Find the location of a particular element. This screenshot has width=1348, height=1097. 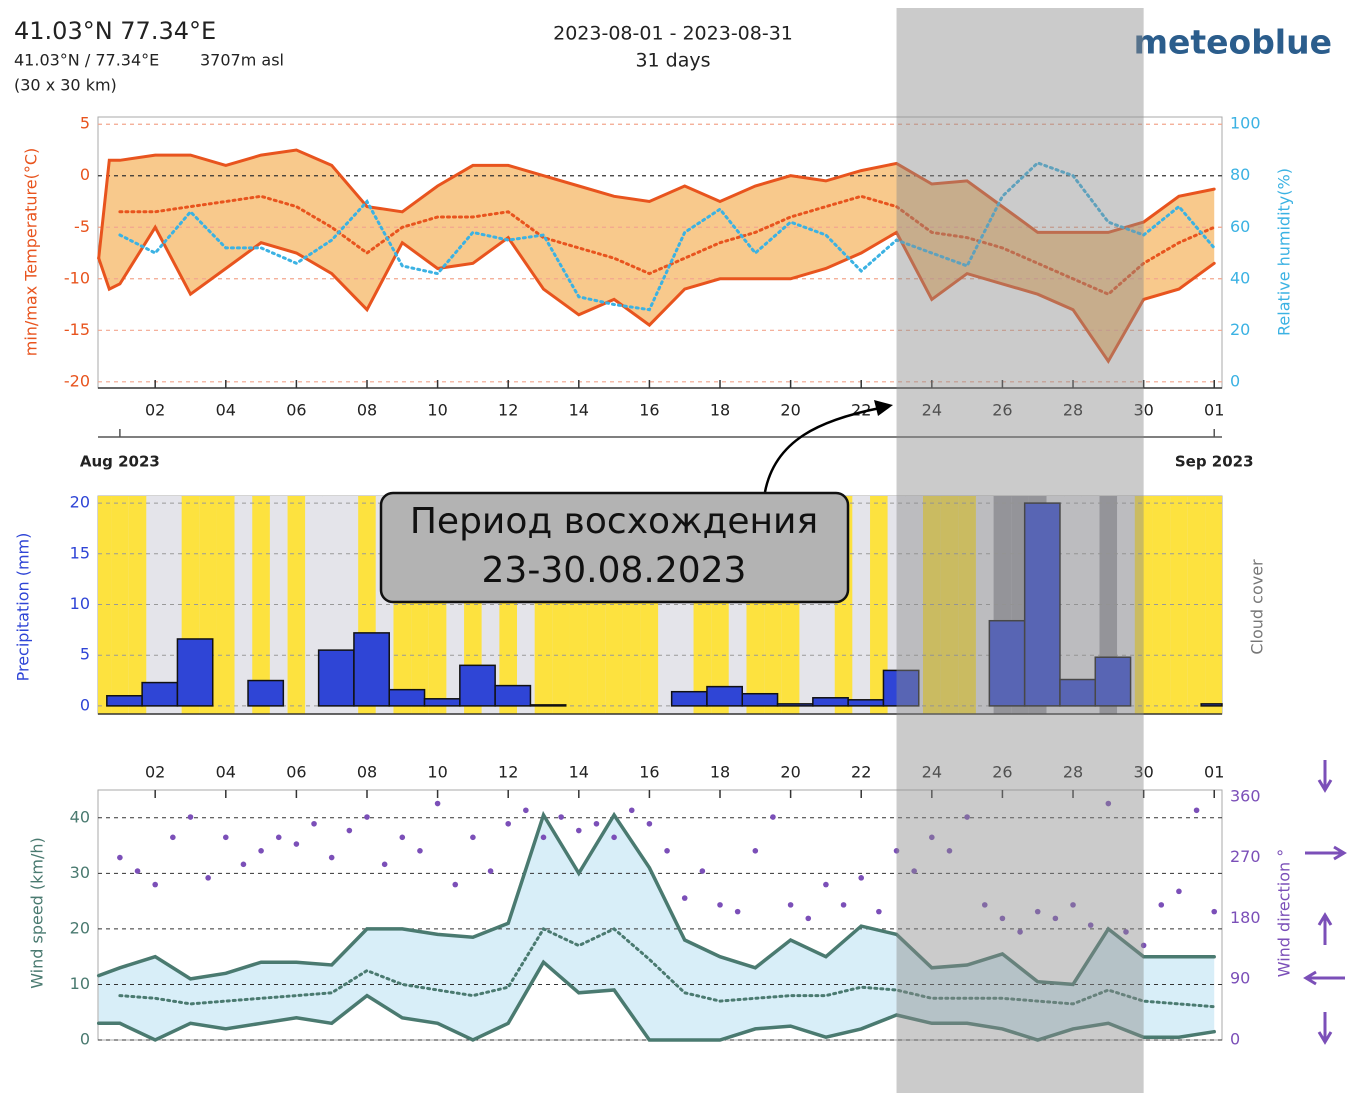

y-tick-label: -20 is located at coordinates (77, 380).